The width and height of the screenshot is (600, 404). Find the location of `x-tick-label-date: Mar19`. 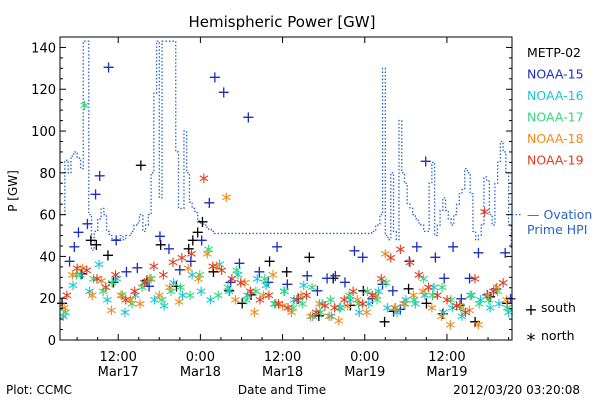

x-tick-label-date: Mar19 is located at coordinates (446, 372).